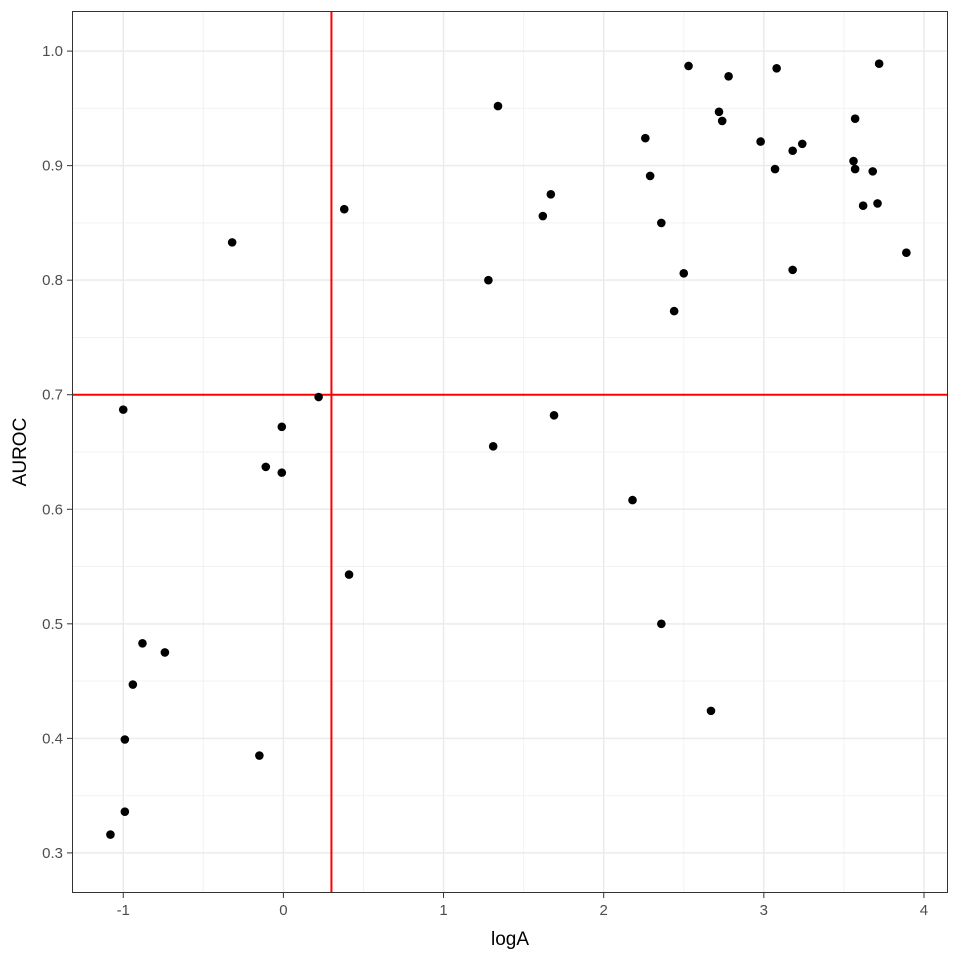 This screenshot has width=960, height=960. I want to click on x-tick-label: 1, so click(443, 910).